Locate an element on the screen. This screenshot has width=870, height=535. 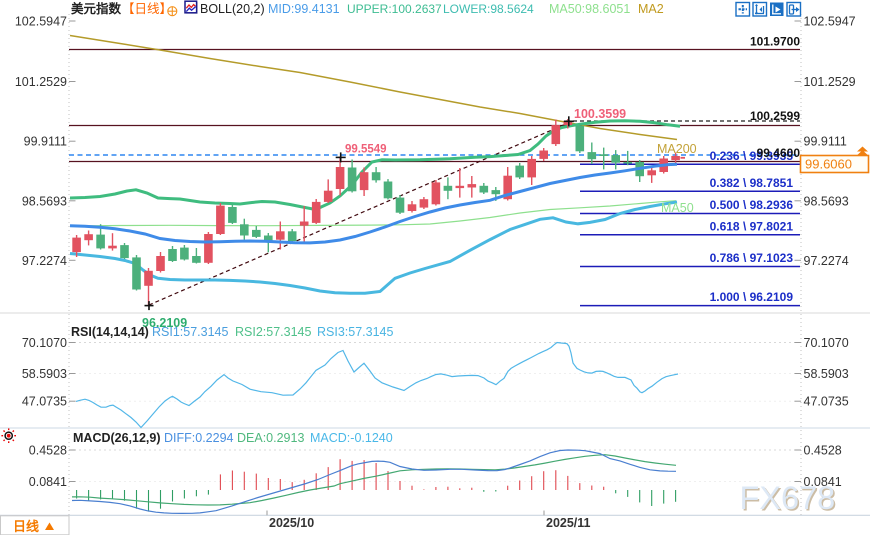
svg-text: 美元指数 is located at coordinates (96, 8).